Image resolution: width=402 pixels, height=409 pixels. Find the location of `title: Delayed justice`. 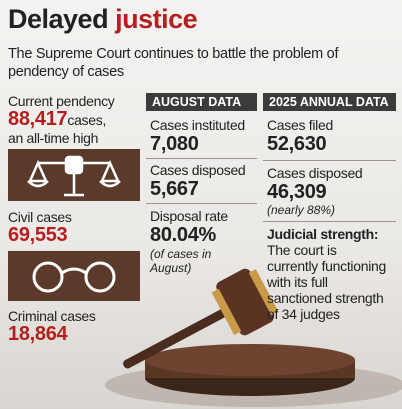

title: Delayed justice is located at coordinates (103, 19).